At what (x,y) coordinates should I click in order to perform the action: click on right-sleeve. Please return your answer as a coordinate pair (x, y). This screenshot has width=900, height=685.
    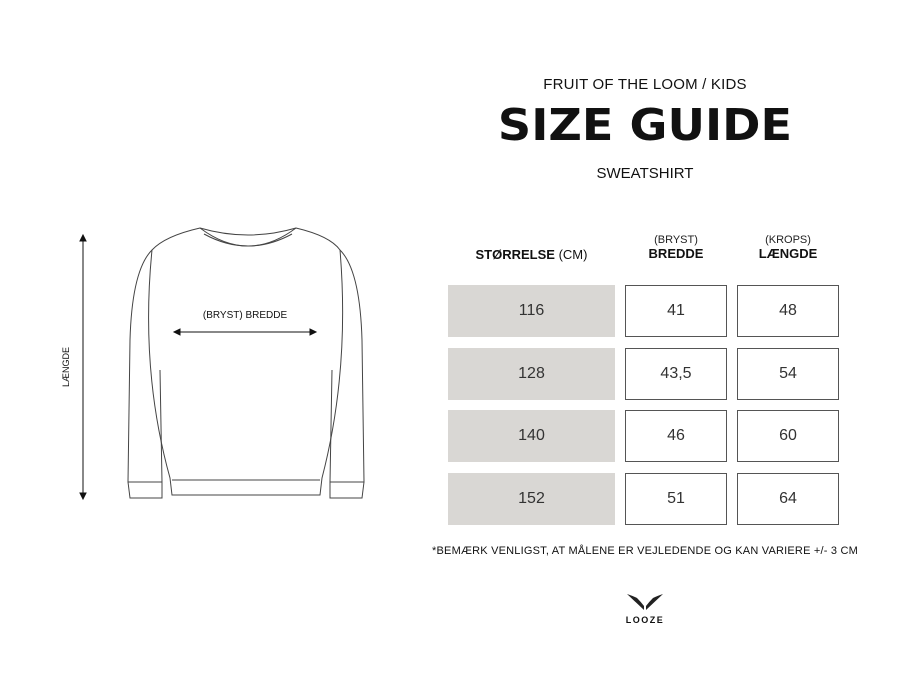
    Looking at the image, I should click on (347, 366).